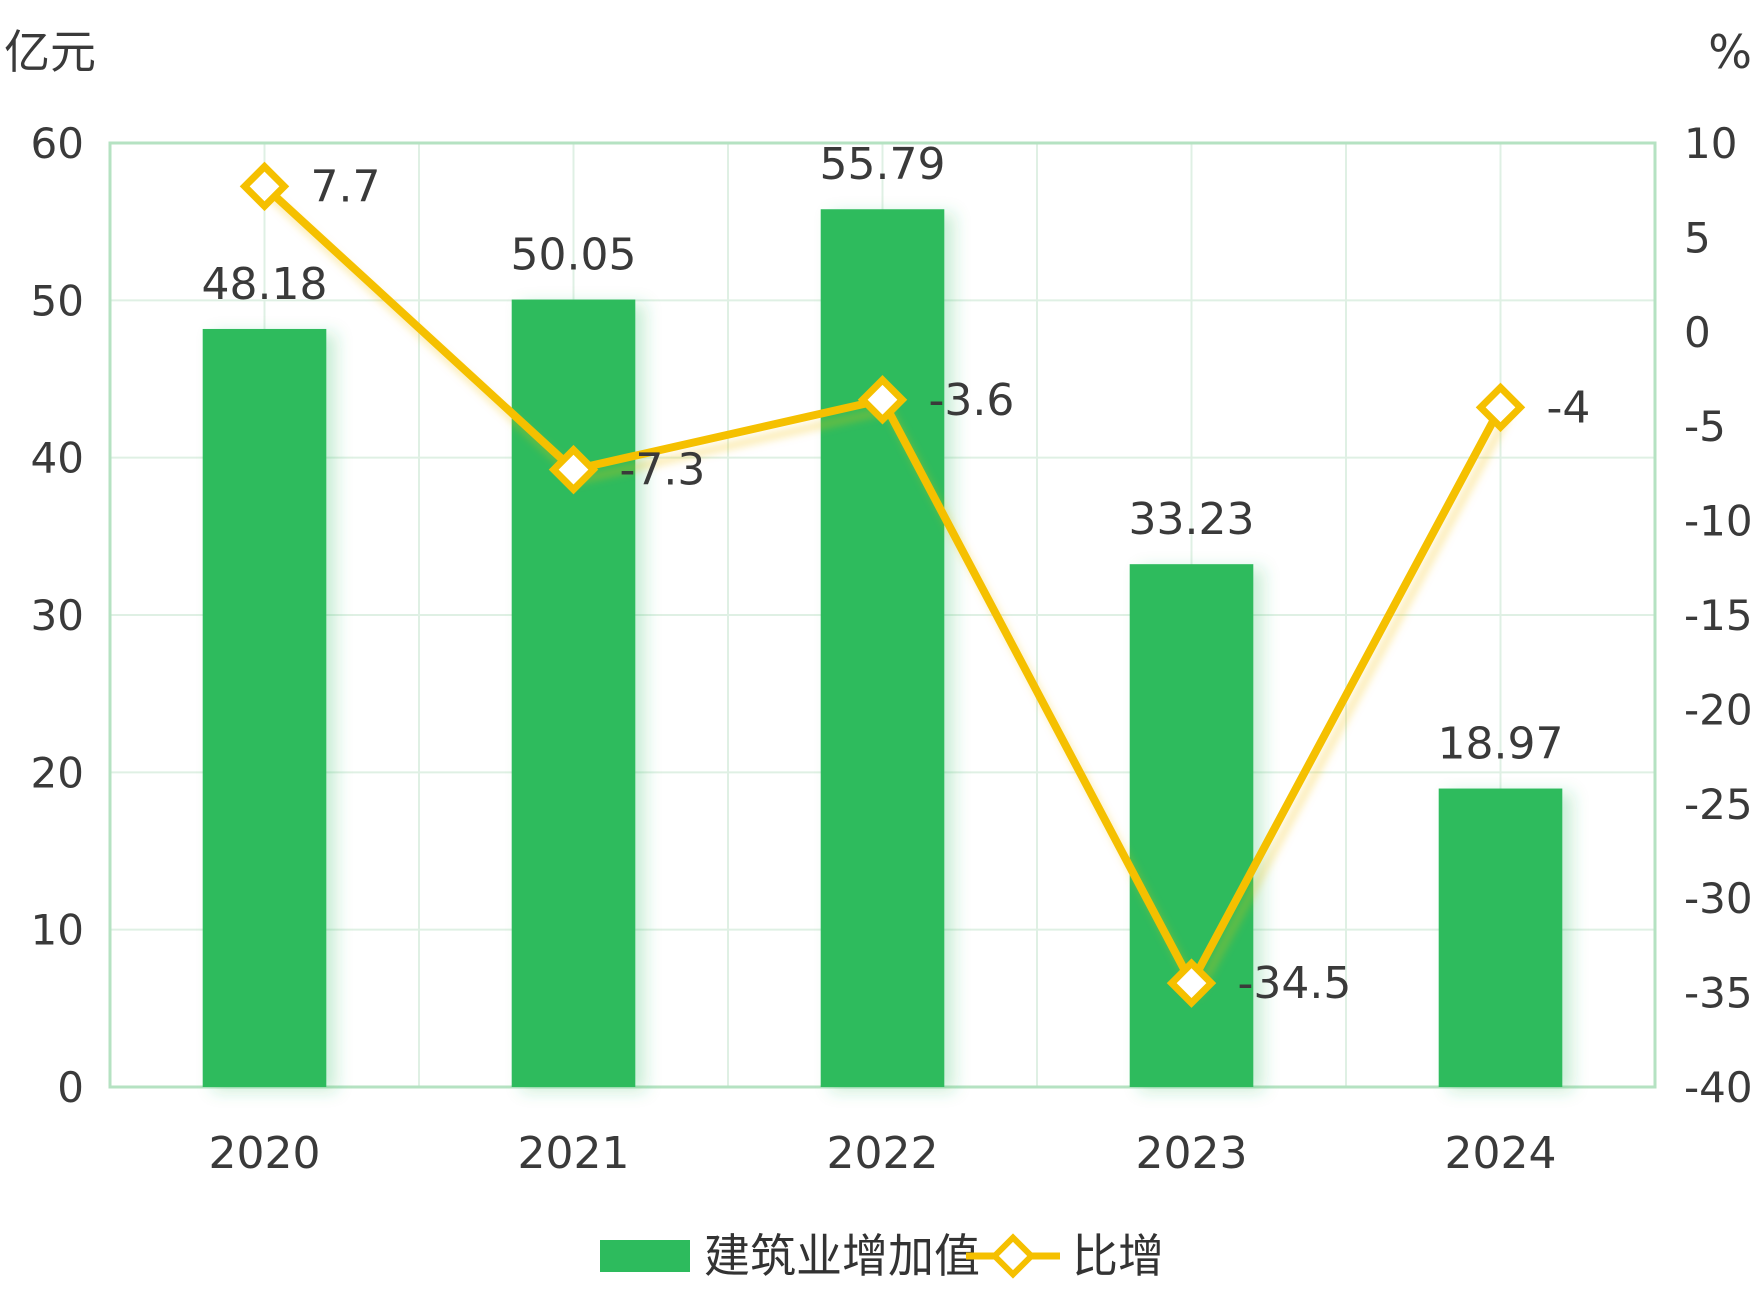 This screenshot has height=1292, width=1760. What do you see at coordinates (57, 300) in the screenshot?
I see `left-y-tick-label: 50` at bounding box center [57, 300].